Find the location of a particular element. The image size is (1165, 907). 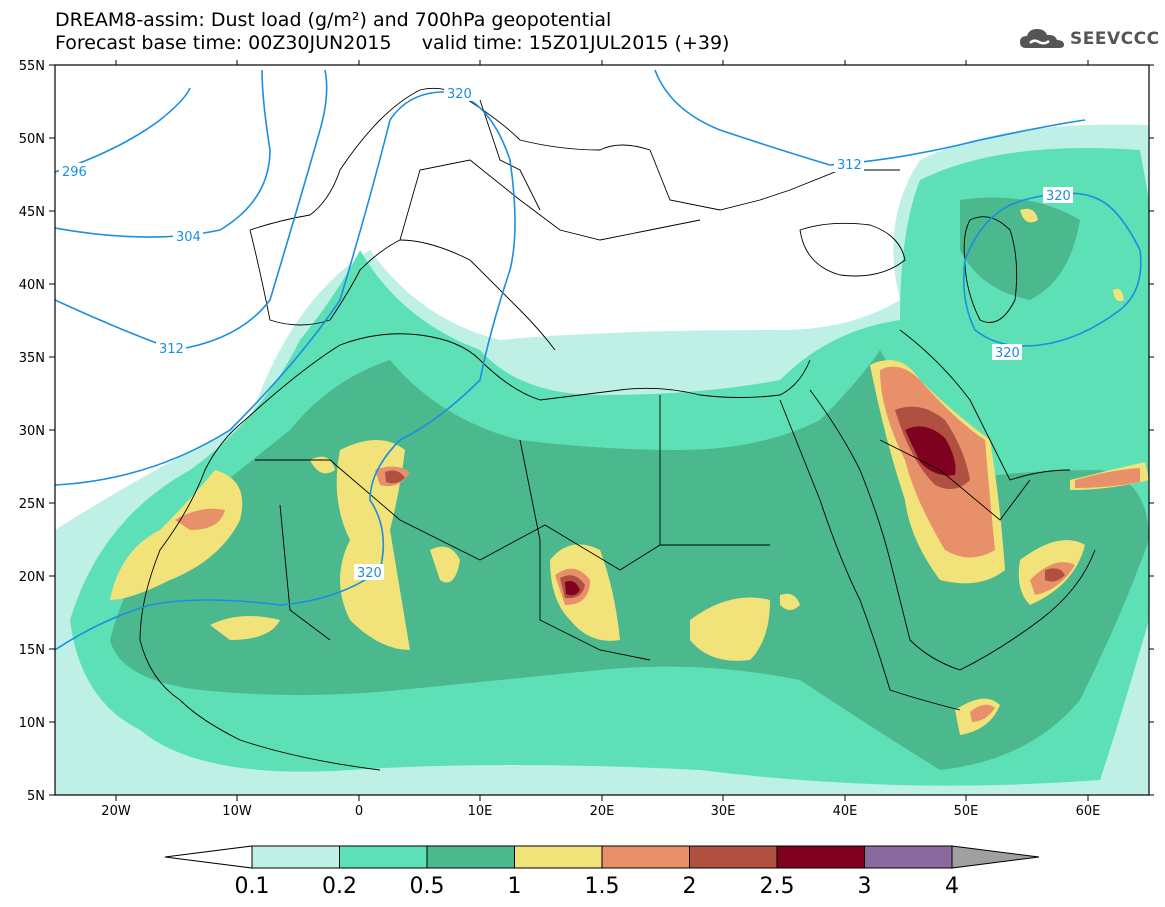

lon-tick-label: 10E is located at coordinates (480, 811).